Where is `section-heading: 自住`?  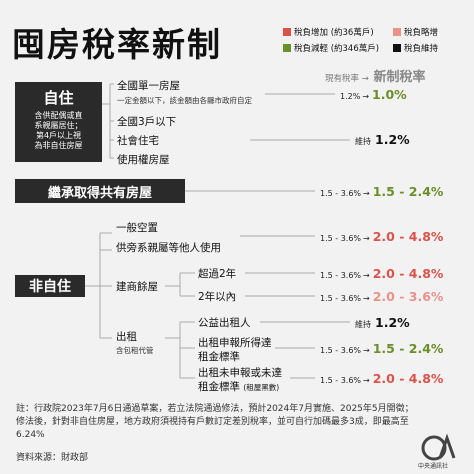 section-heading: 自住 is located at coordinates (58, 98).